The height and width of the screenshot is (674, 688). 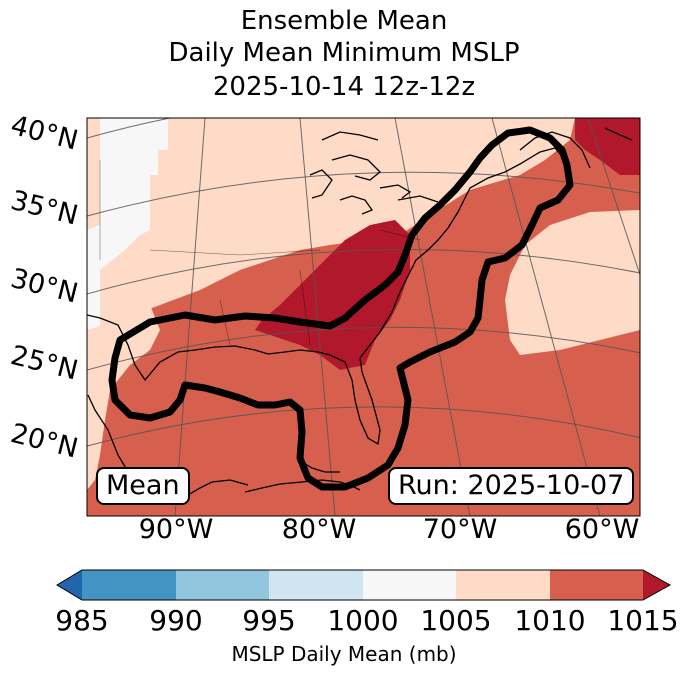 I want to click on colorbar-extend-high, so click(x=656, y=585).